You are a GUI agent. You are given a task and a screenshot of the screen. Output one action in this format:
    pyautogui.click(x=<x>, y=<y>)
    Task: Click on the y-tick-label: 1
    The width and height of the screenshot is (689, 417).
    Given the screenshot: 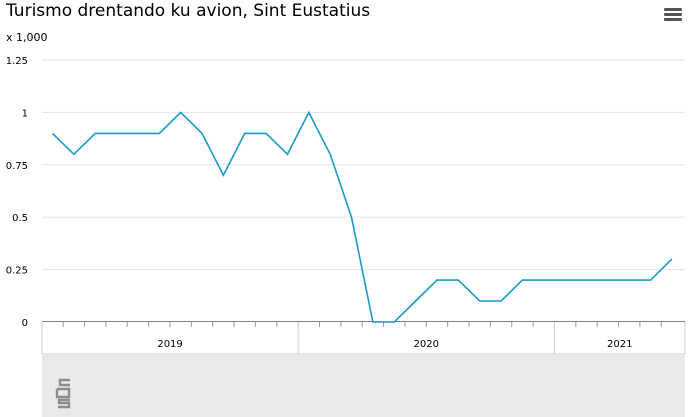 What is the action you would take?
    pyautogui.click(x=25, y=113)
    